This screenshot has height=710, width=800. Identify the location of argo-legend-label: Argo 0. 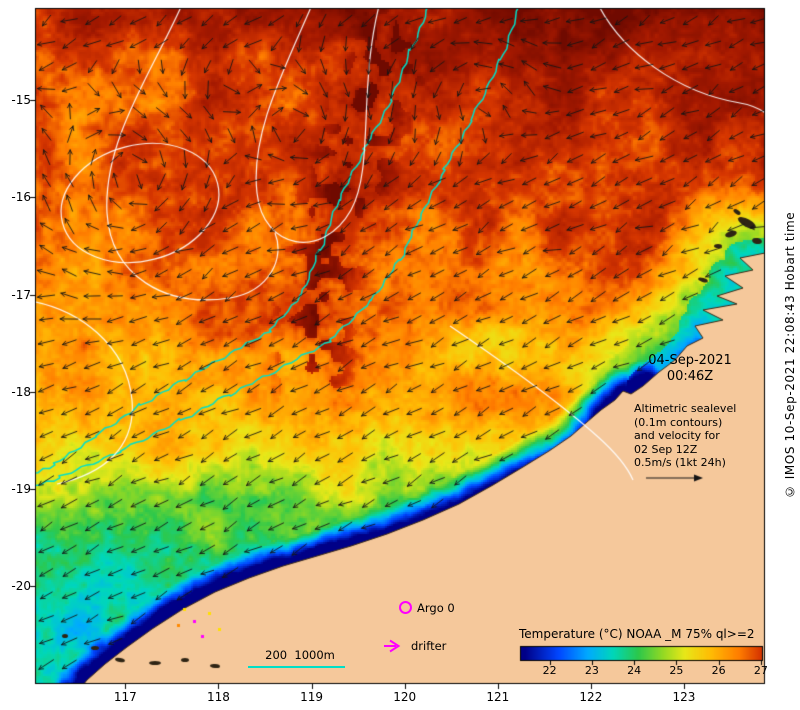
(436, 608).